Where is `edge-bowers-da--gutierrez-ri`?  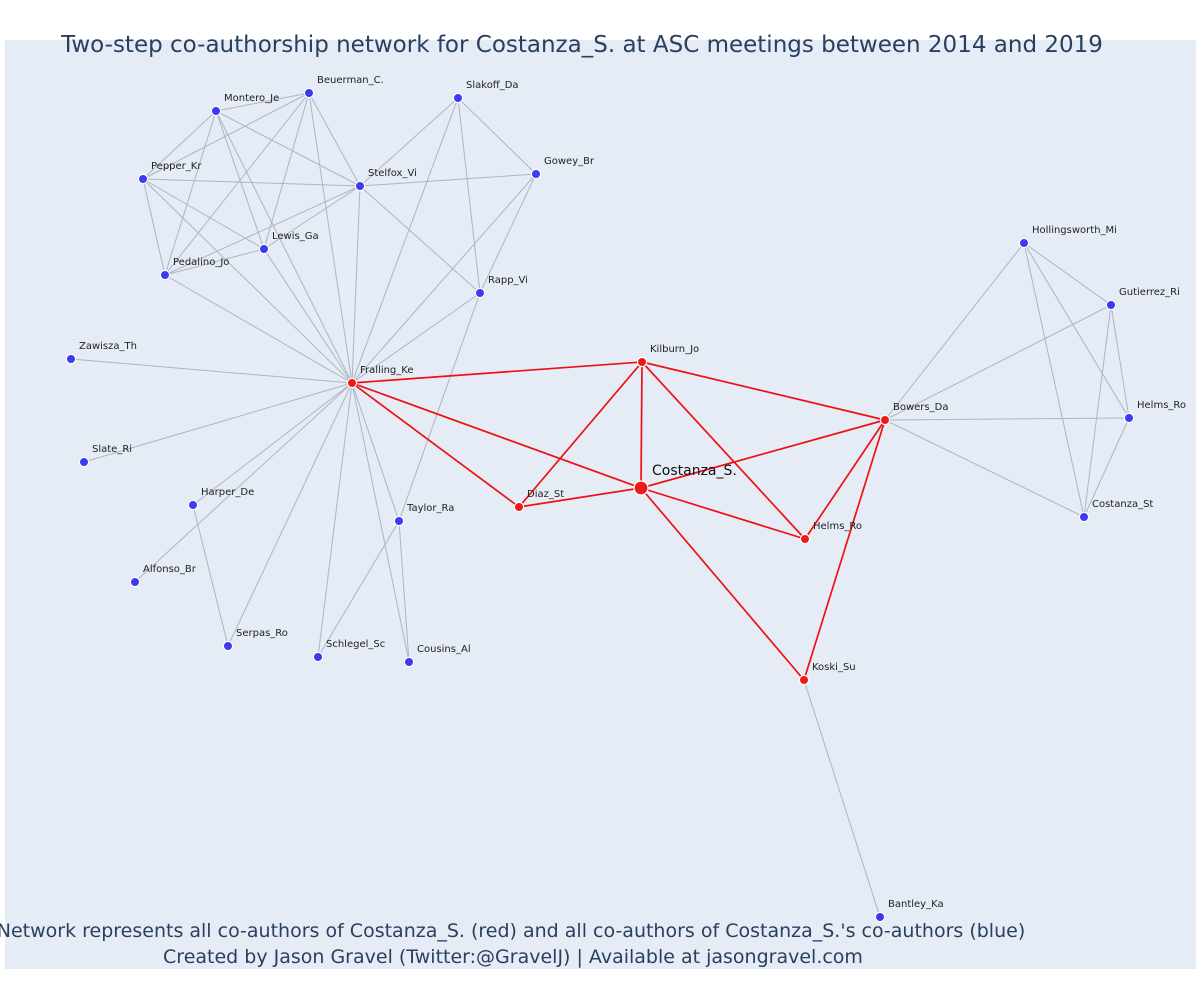
edge-bowers-da--gutierrez-ri is located at coordinates (998, 362).